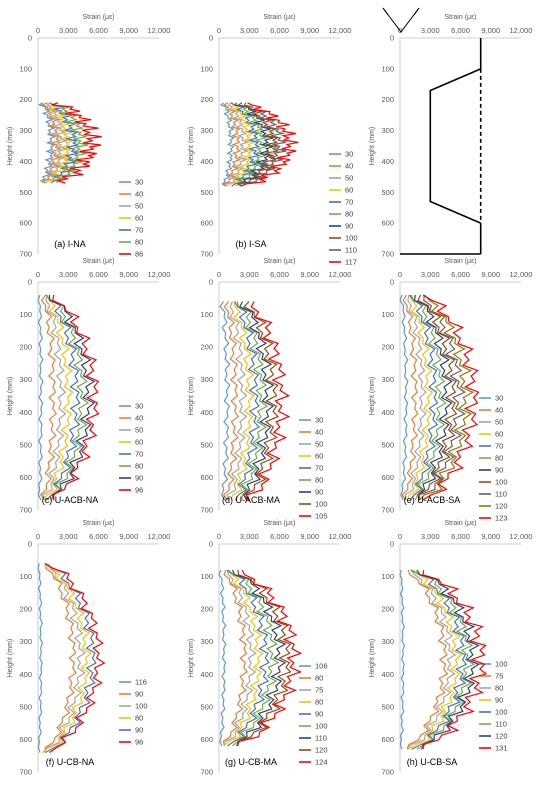  Describe the element at coordinates (401, 20) in the screenshot. I see `support-line` at that location.